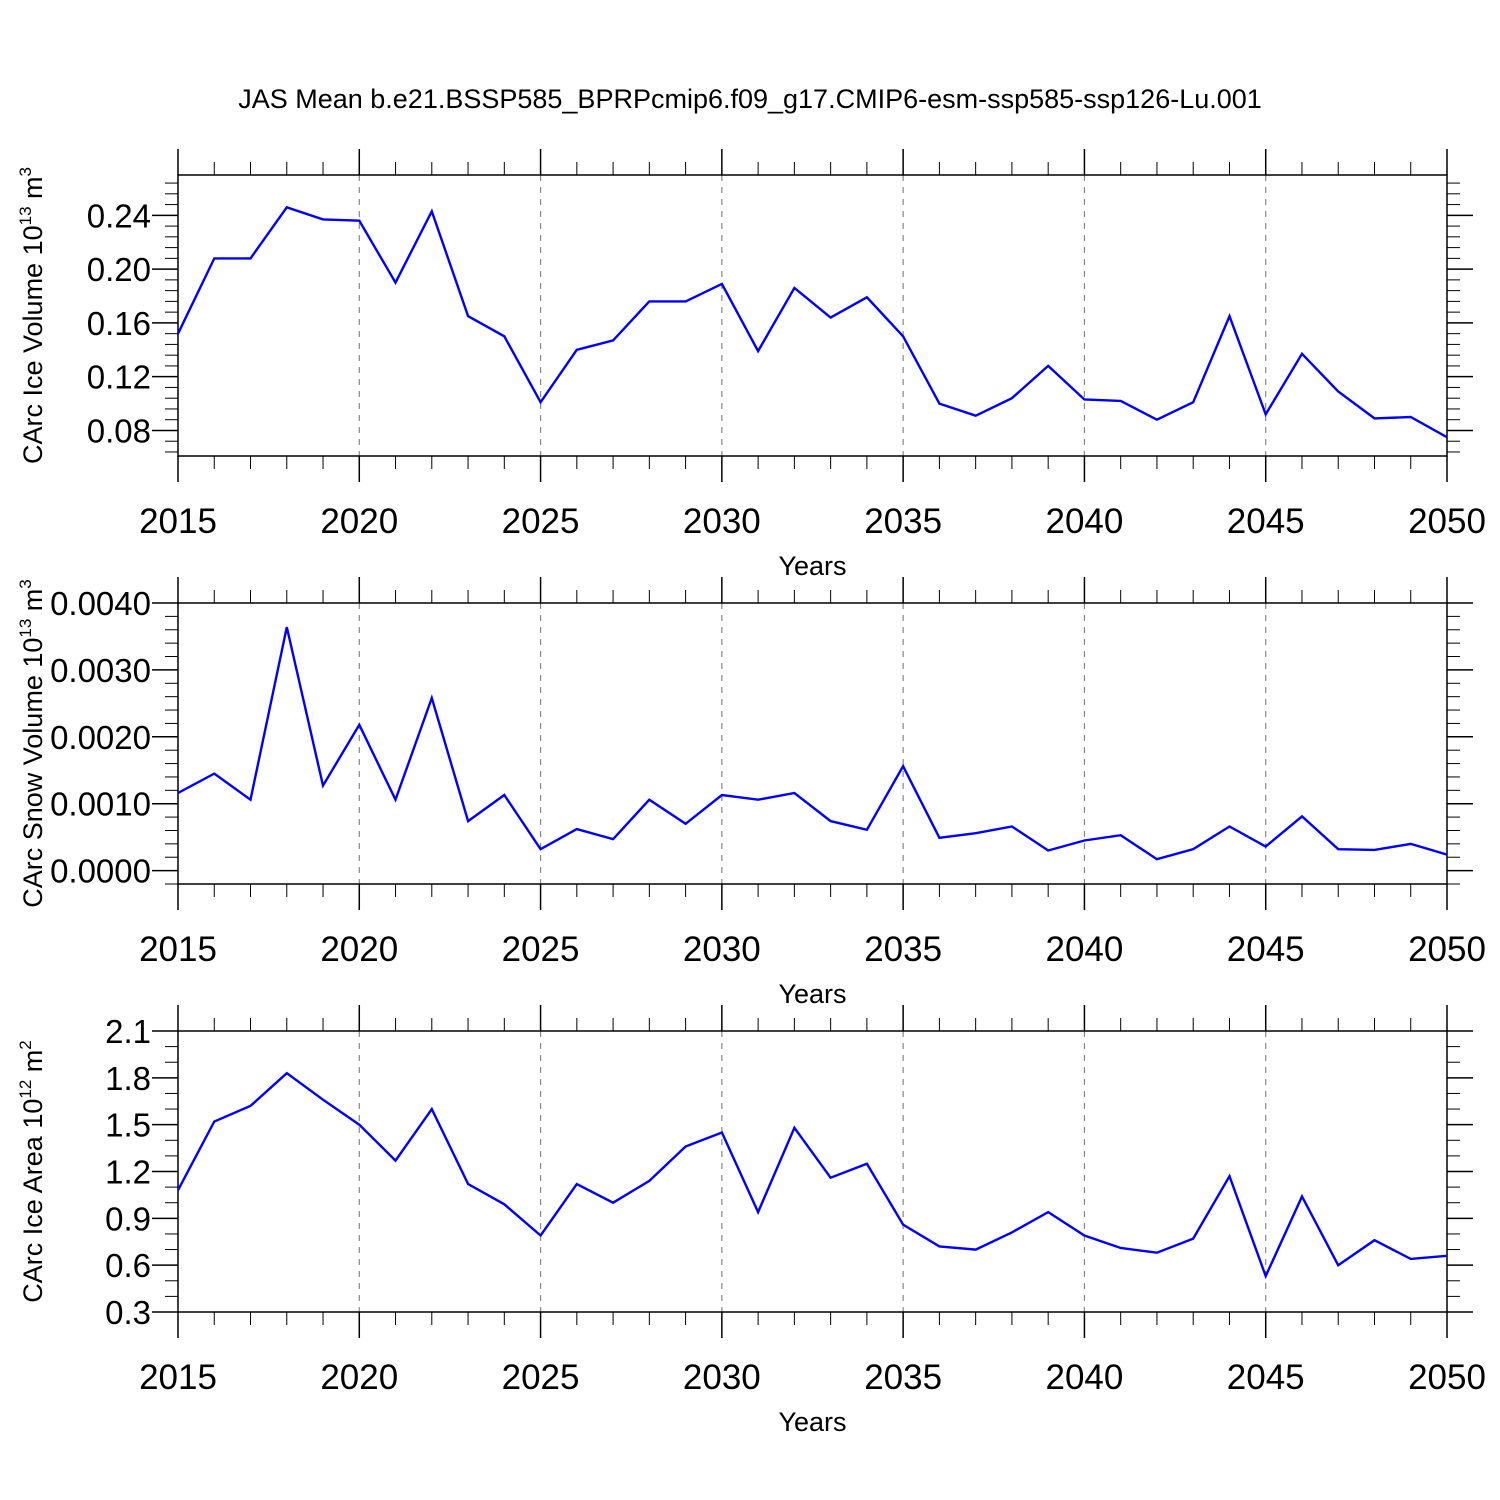 The height and width of the screenshot is (1500, 1500). Describe the element at coordinates (100, 670) in the screenshot. I see `y-tick-label: 0.0030` at that location.